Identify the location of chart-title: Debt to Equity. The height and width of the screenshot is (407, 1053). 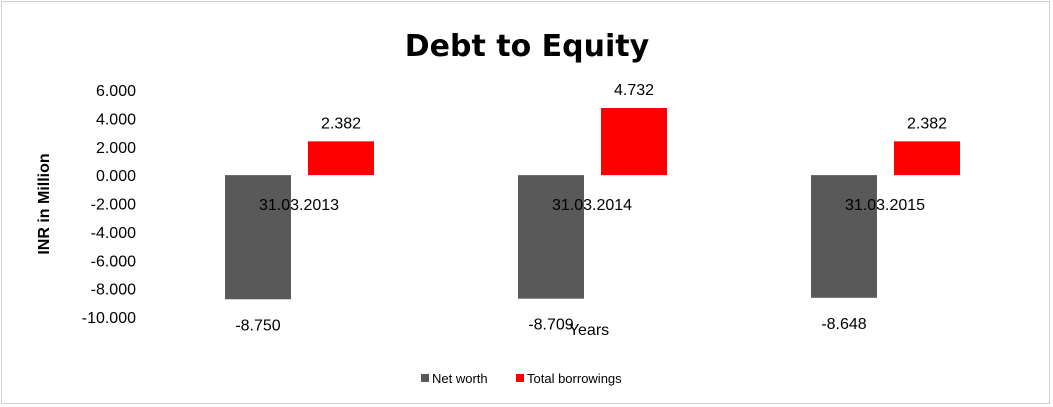
(527, 46).